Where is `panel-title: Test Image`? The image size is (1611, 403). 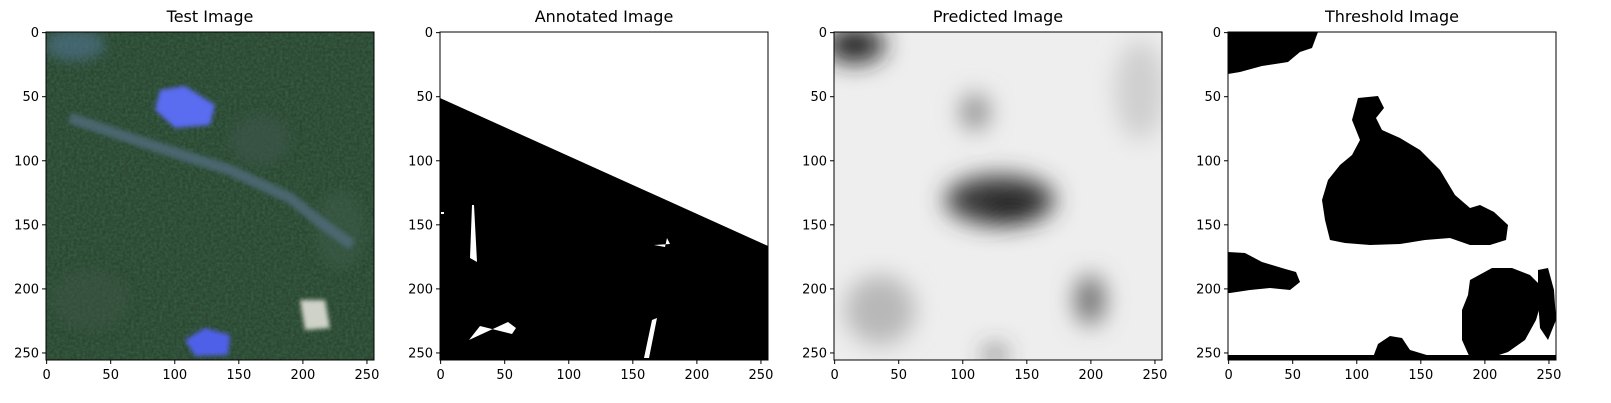 panel-title: Test Image is located at coordinates (210, 16).